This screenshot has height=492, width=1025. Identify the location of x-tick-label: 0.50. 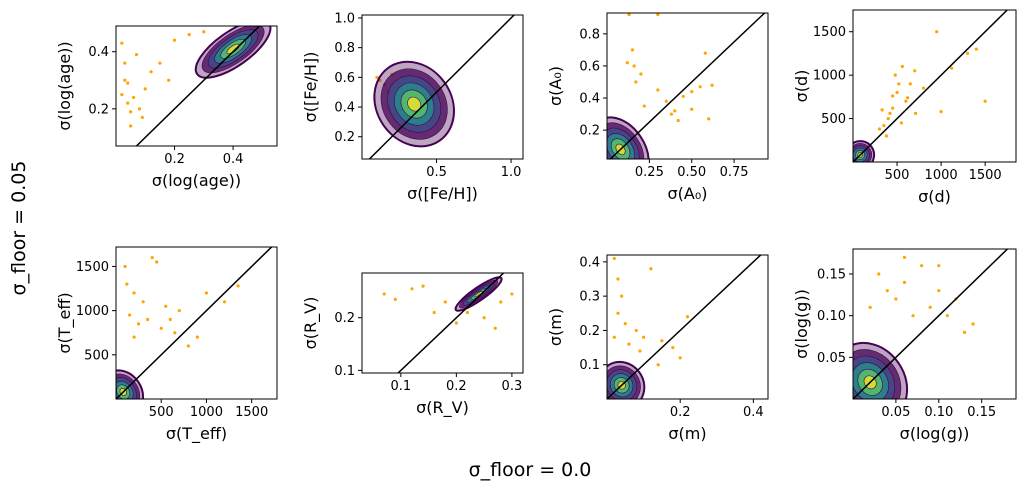
(691, 172).